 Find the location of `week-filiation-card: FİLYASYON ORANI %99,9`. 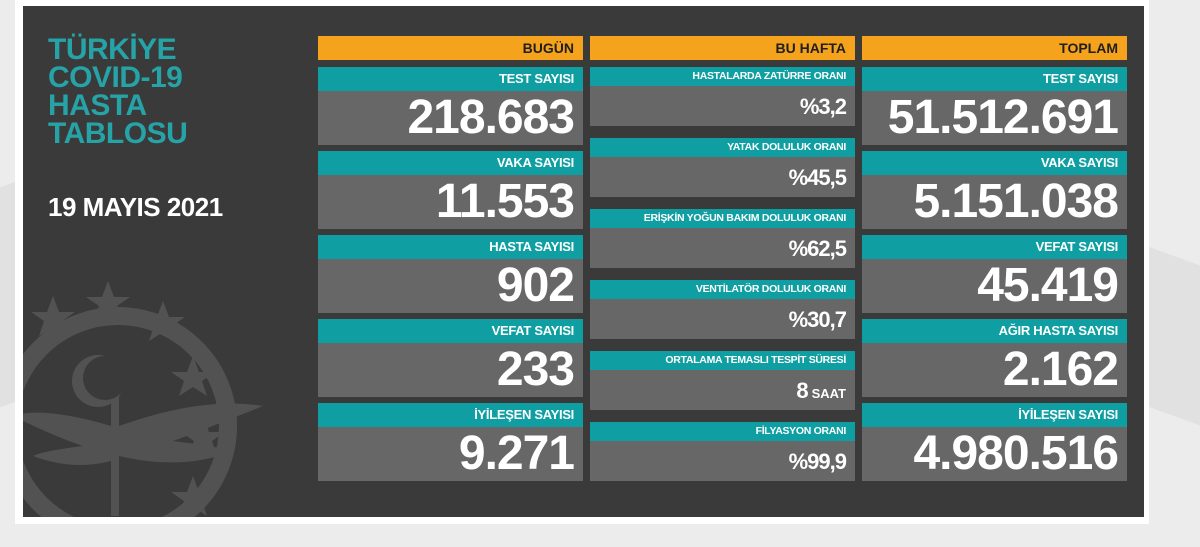

week-filiation-card: FİLYASYON ORANI %99,9 is located at coordinates (722, 451).